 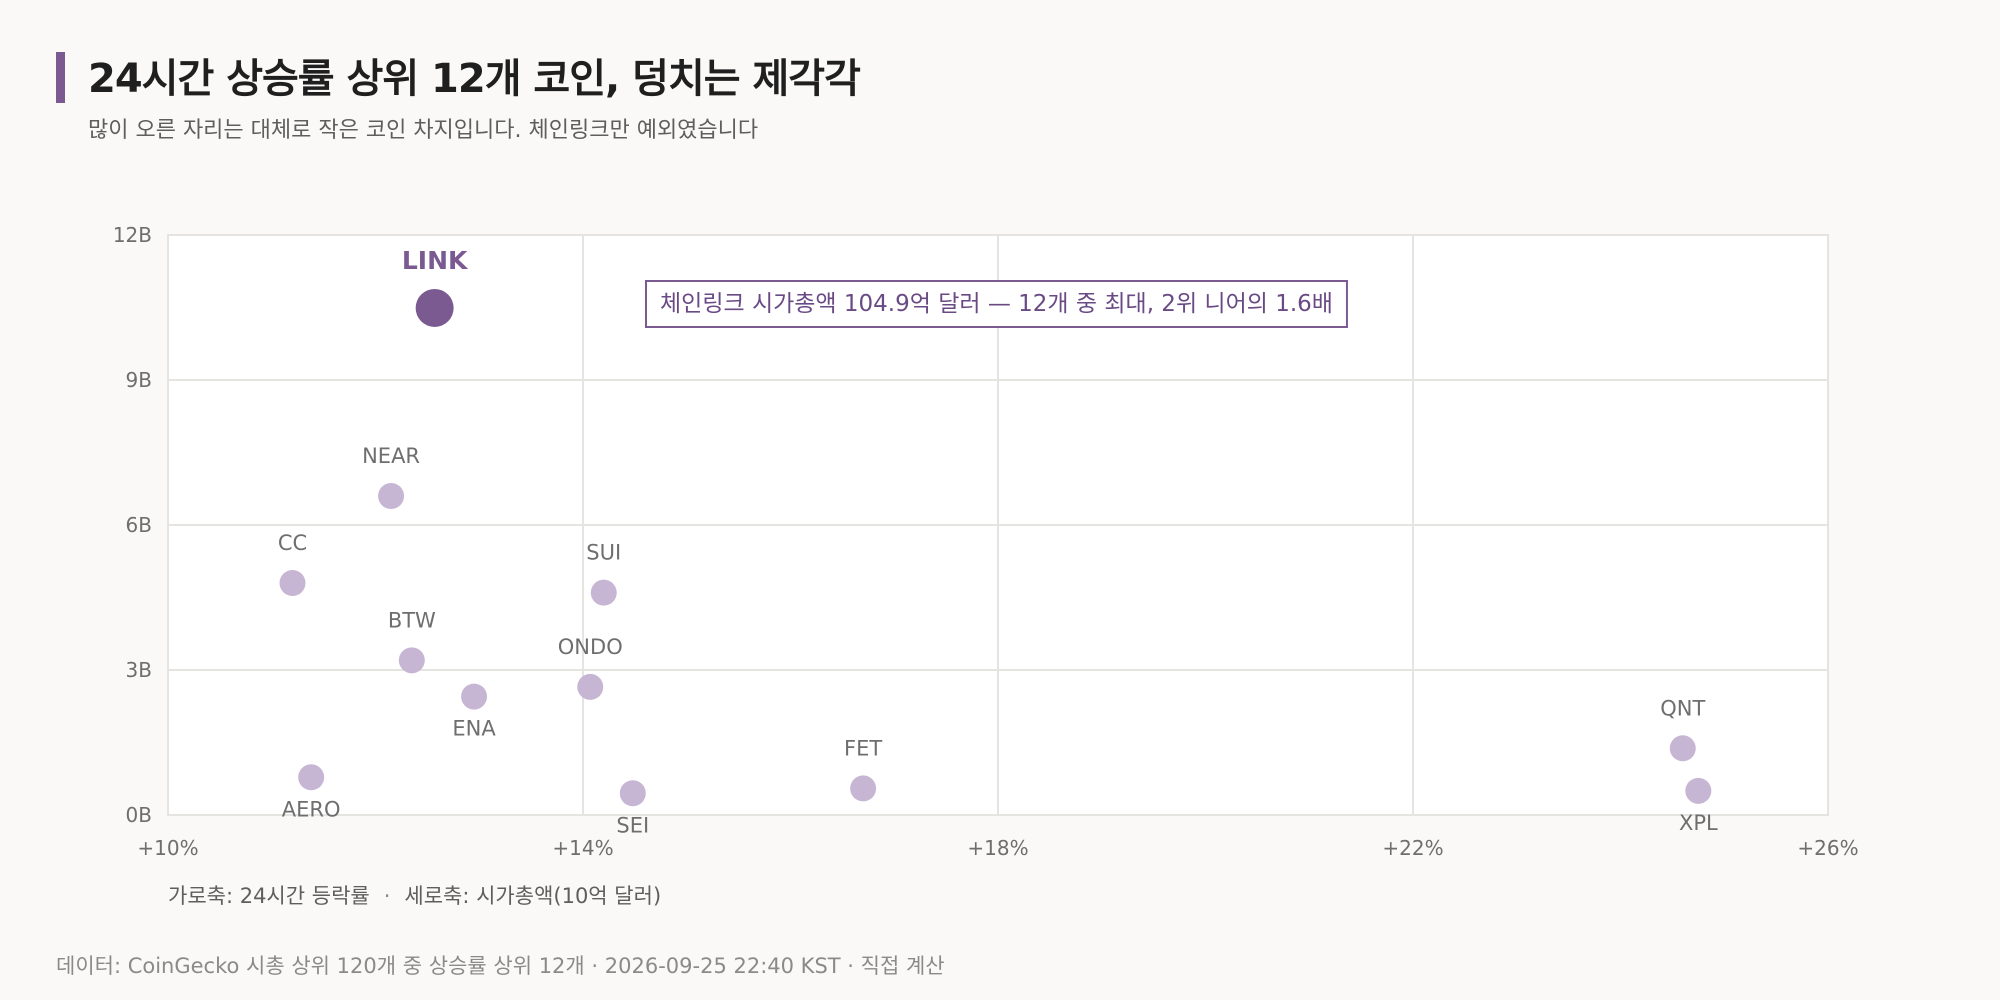 I want to click on x-tick-label: +18%, so click(x=997, y=848).